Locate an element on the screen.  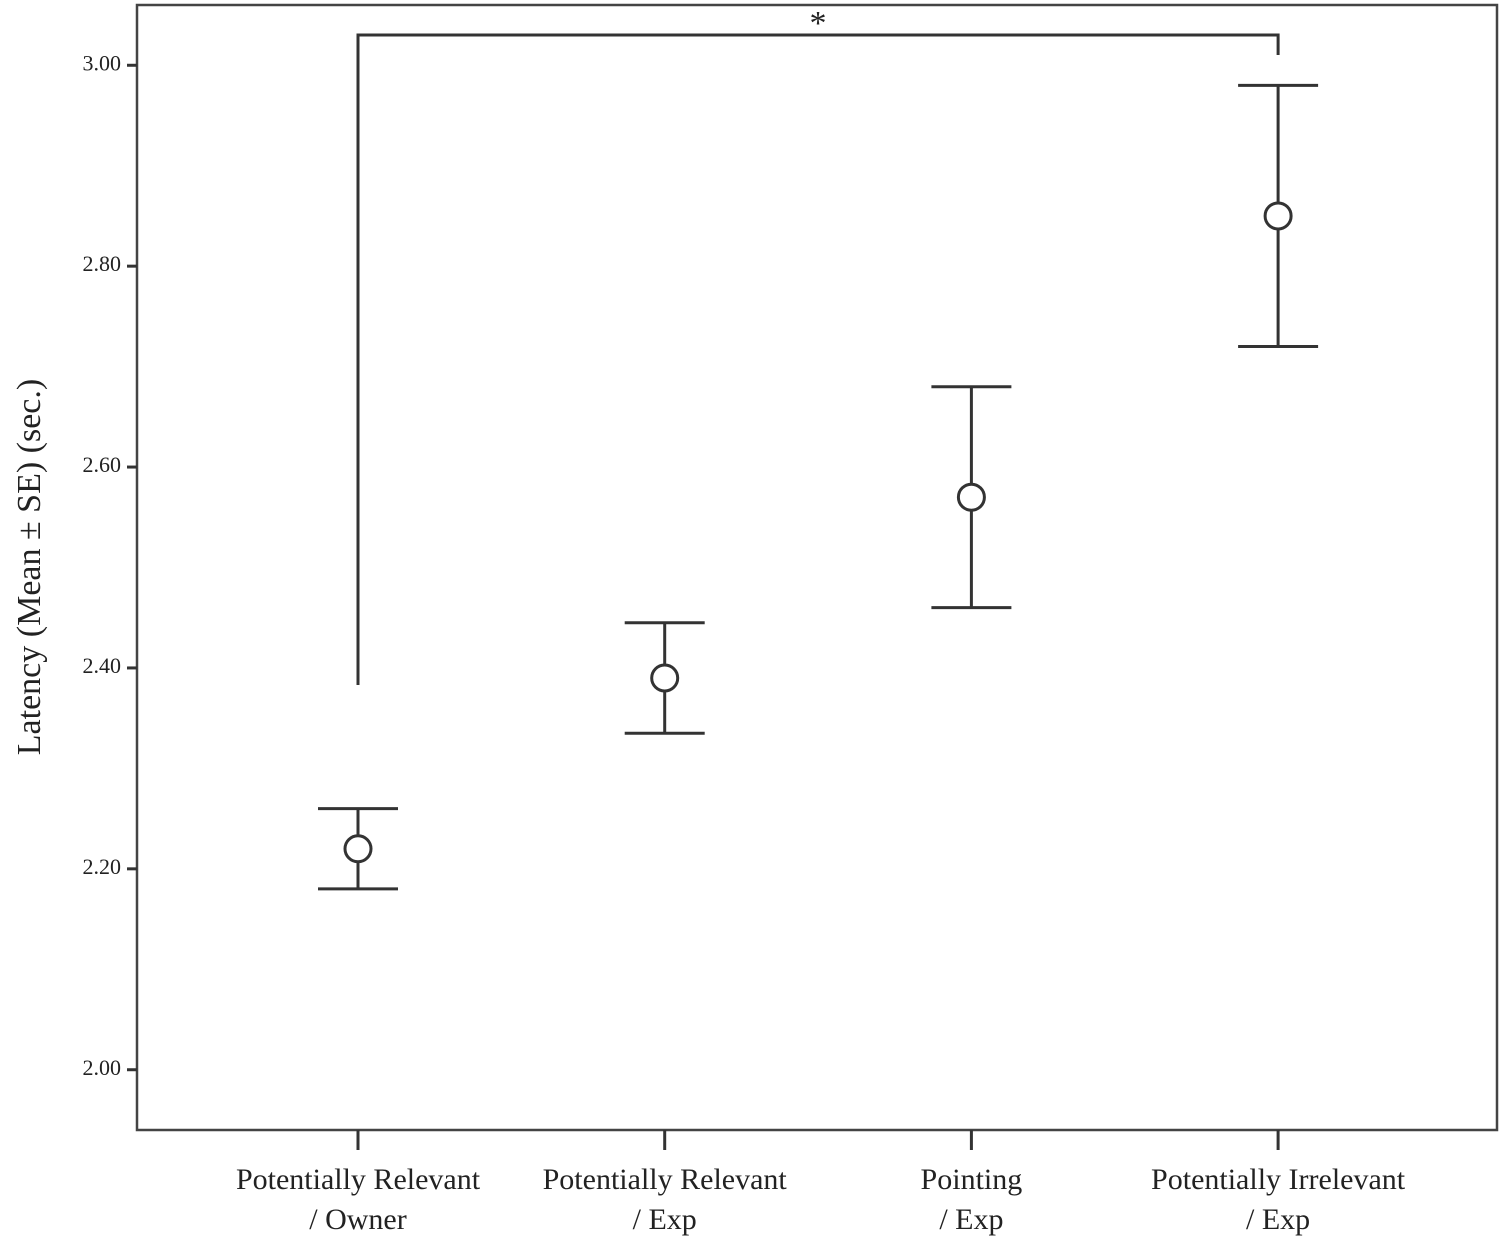
y-axis-label: Latency (Mean ± SE) (sec.) is located at coordinates (29, 567).